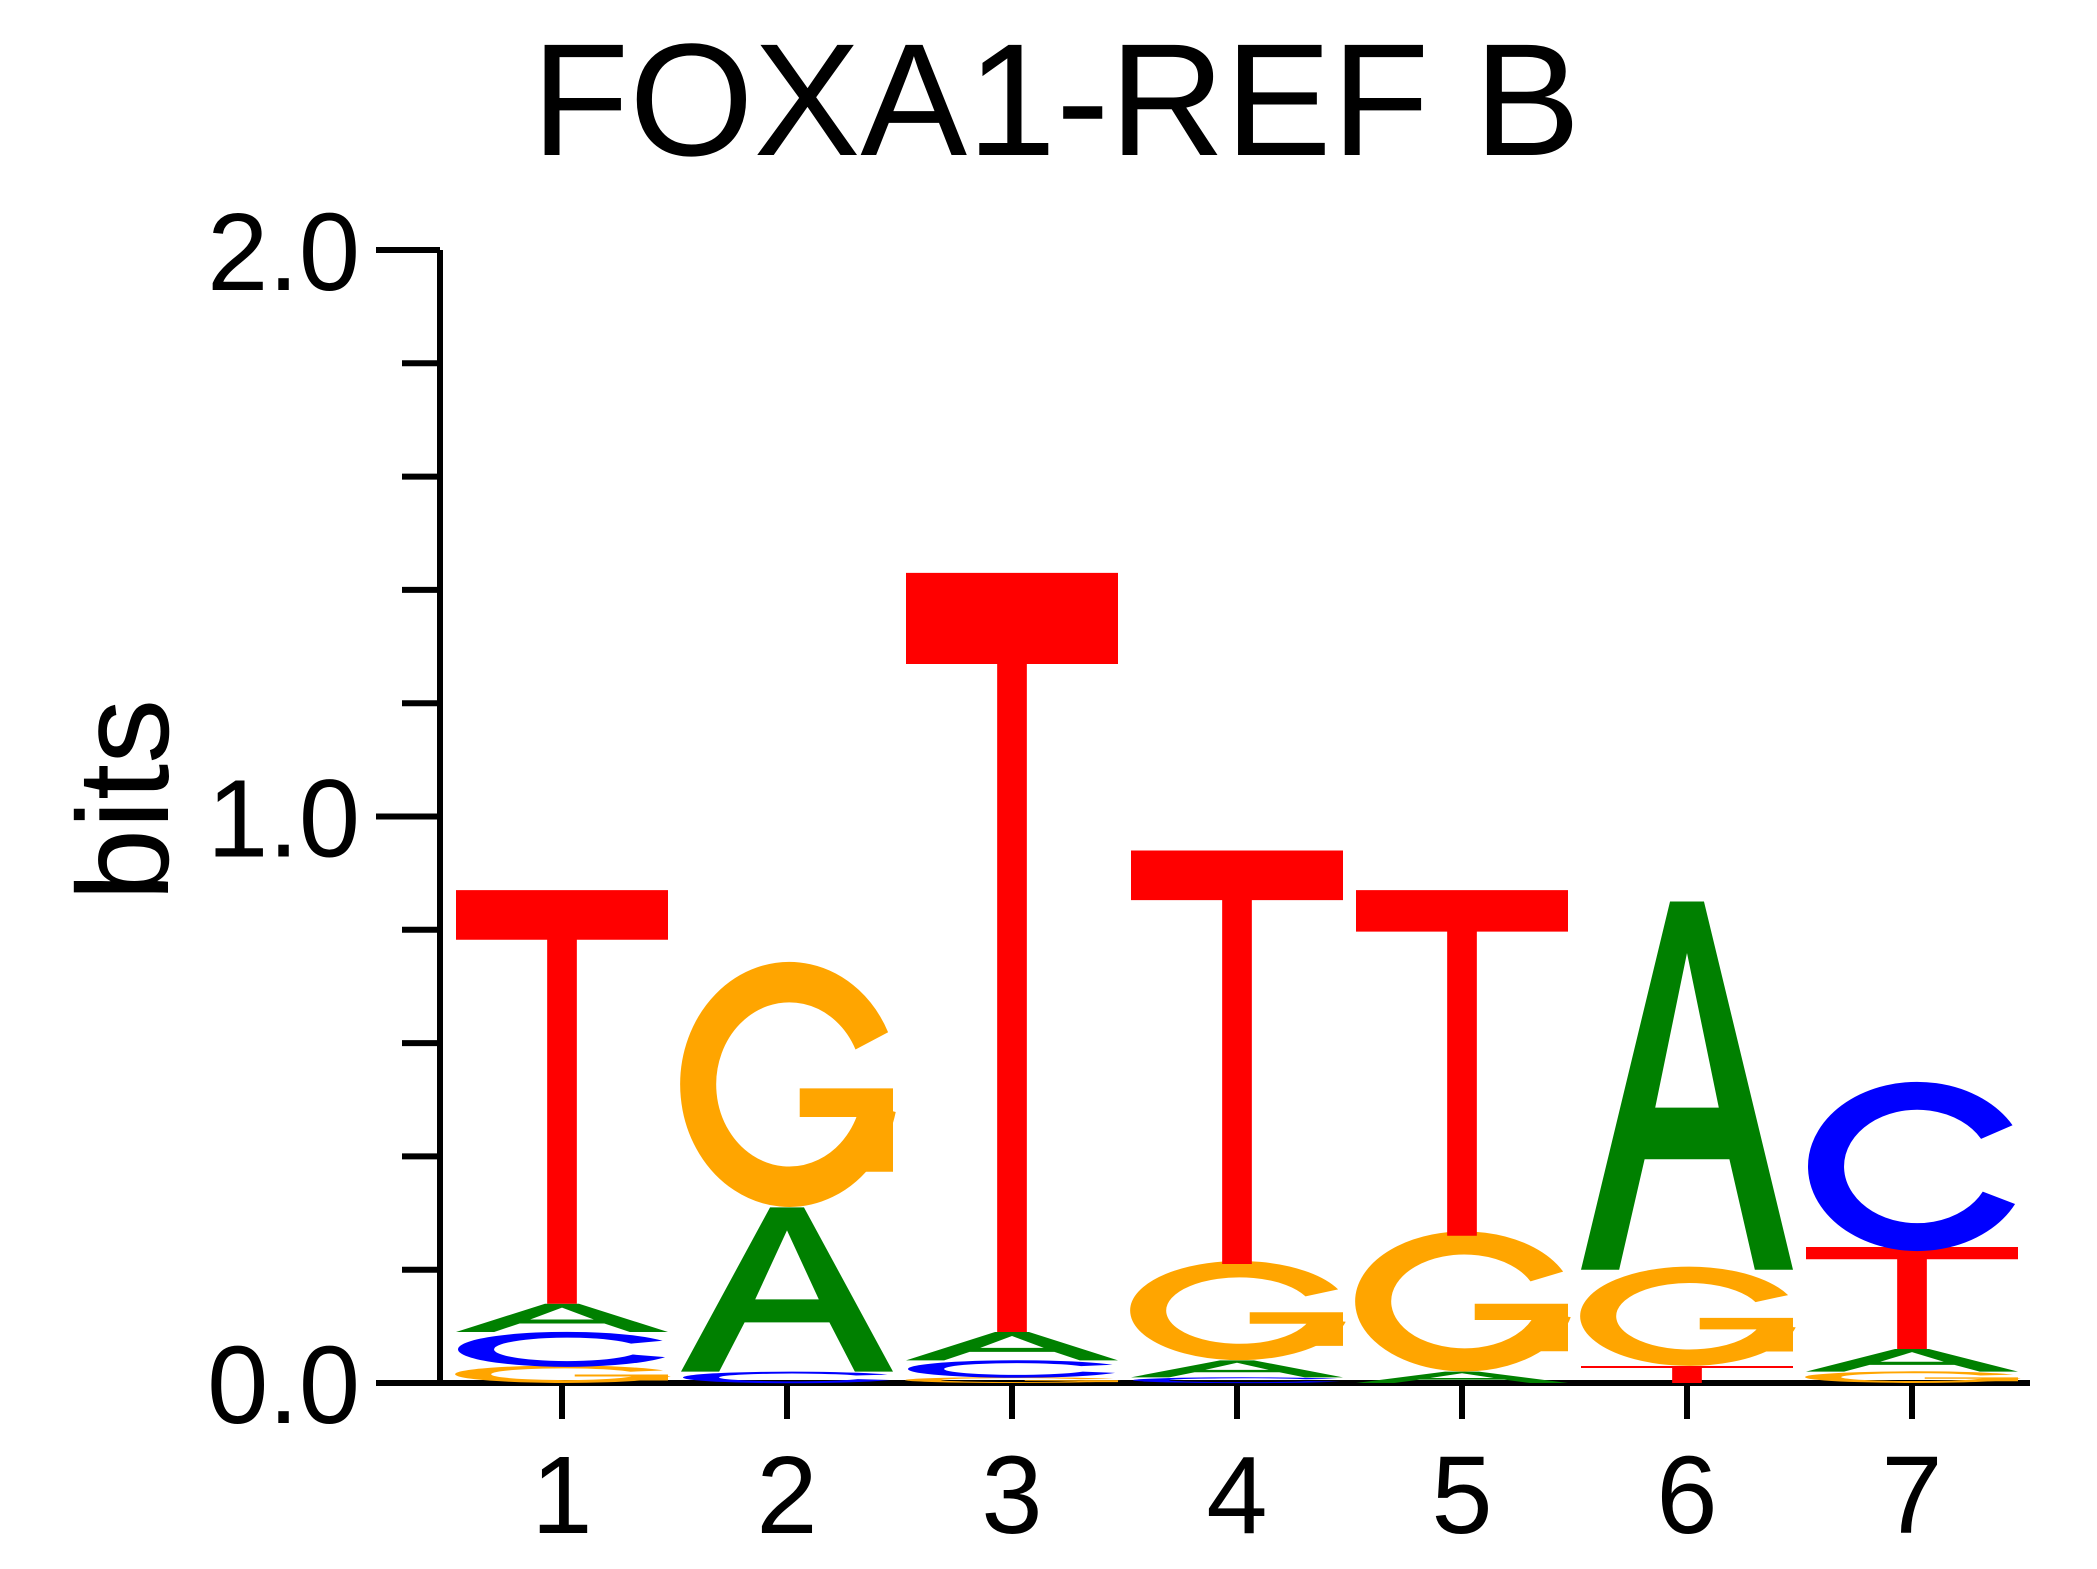 This screenshot has width=2097, height=1569. What do you see at coordinates (1686, 1495) in the screenshot?
I see `x-tick-label: 6` at bounding box center [1686, 1495].